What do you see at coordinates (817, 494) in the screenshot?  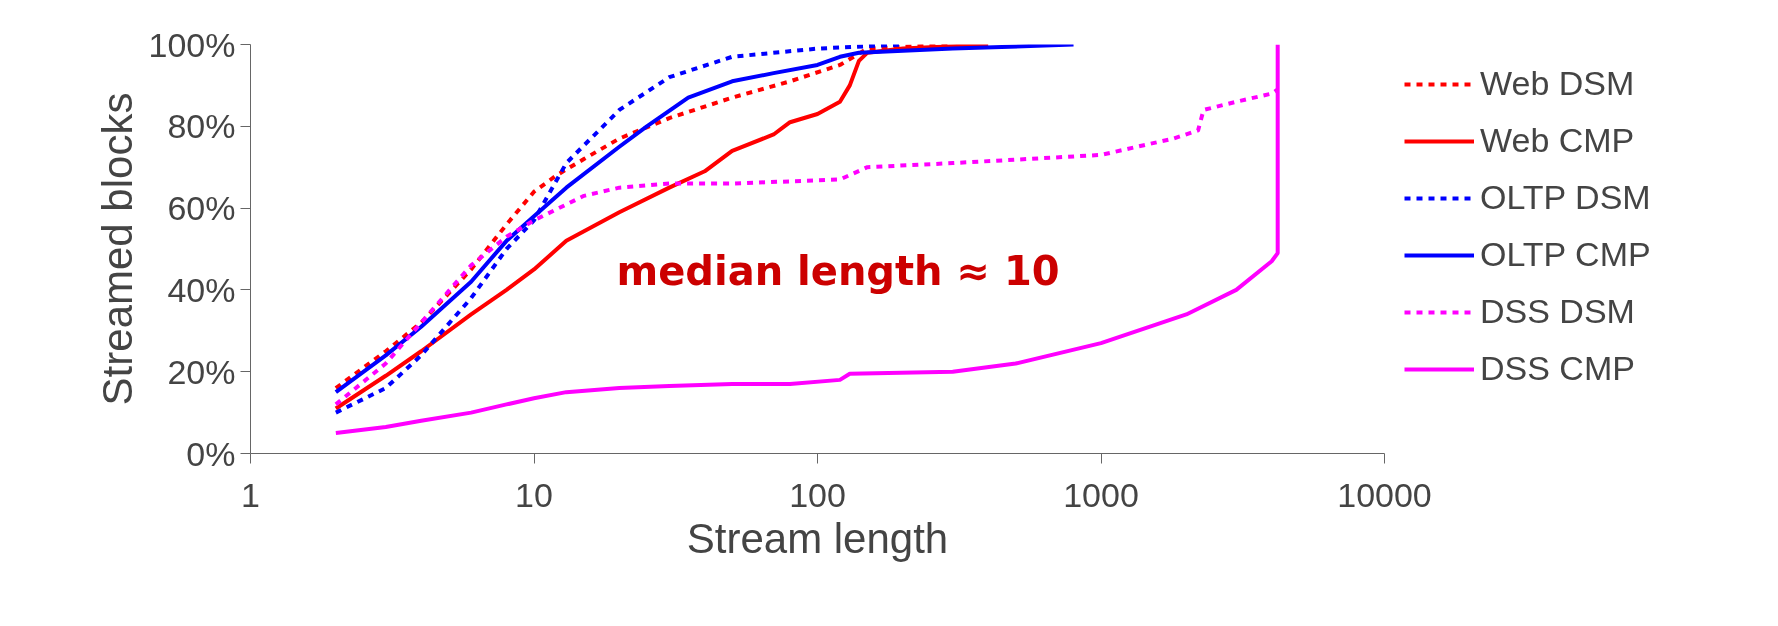 I see `x-tick-label: 100` at bounding box center [817, 494].